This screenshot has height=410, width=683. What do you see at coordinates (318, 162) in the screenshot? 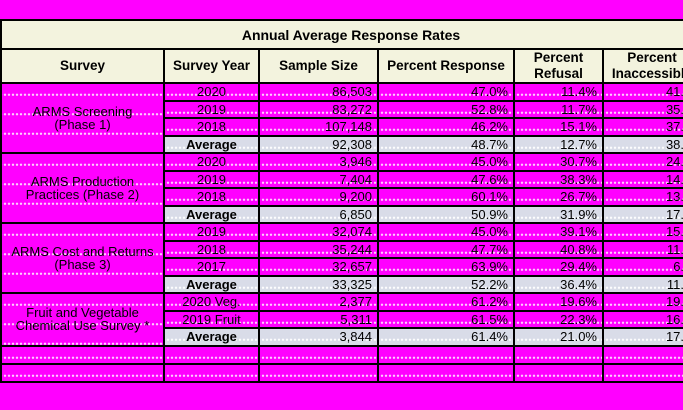
I see `sample-size-cell: 3,946` at bounding box center [318, 162].